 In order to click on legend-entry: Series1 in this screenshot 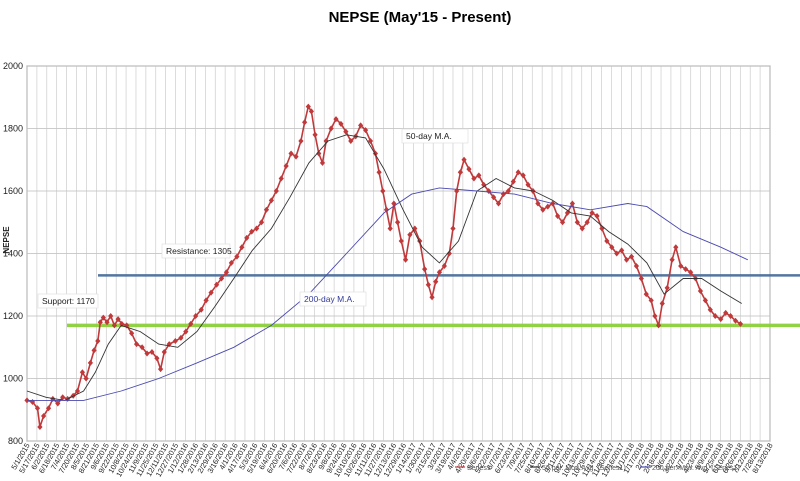, I will do `click(473, 468)`.